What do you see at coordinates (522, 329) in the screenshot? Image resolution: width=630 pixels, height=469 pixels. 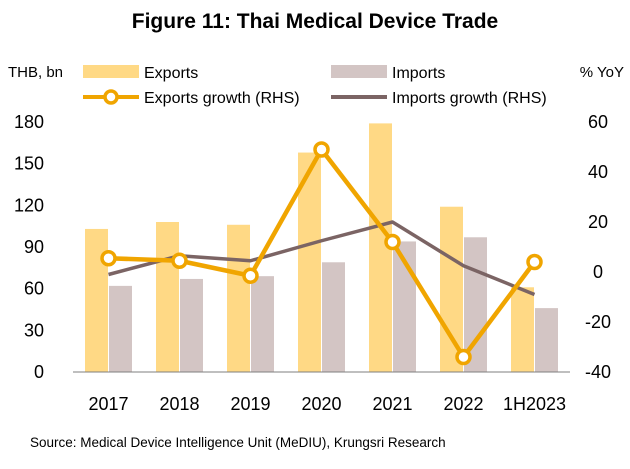 I see `bar-exports-1h2023` at bounding box center [522, 329].